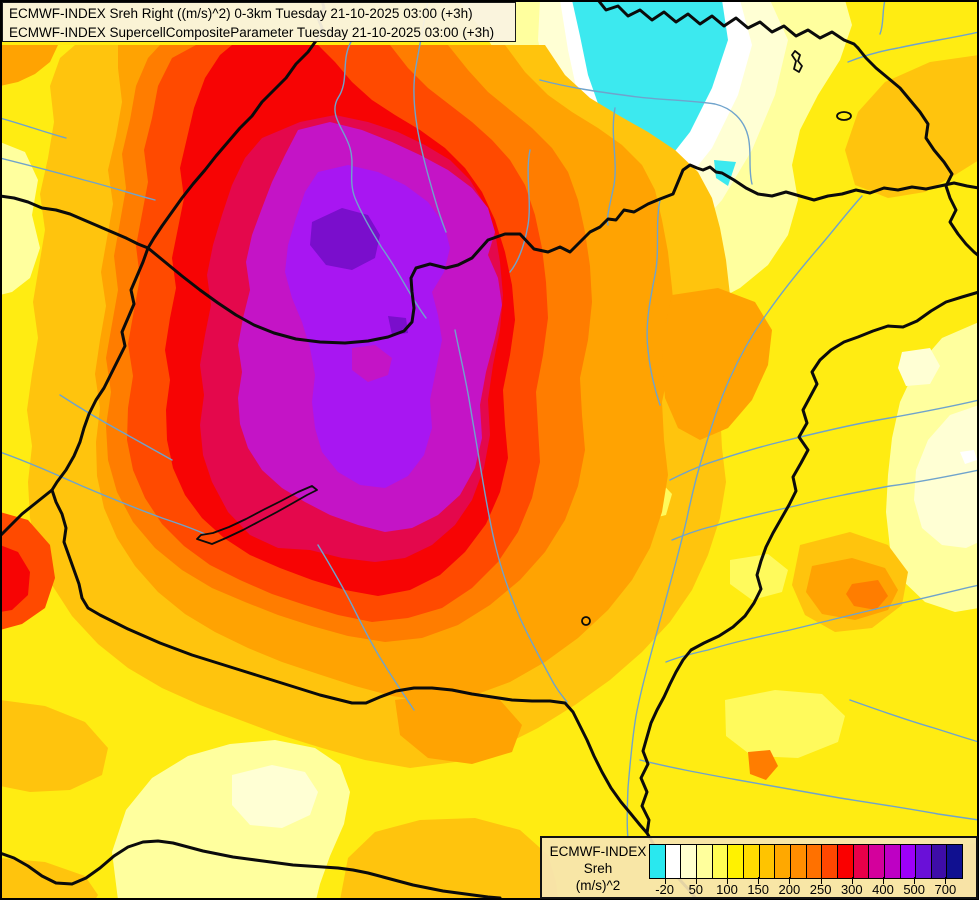  I want to click on legend-title: ECMWF-INDEX, so click(598, 851).